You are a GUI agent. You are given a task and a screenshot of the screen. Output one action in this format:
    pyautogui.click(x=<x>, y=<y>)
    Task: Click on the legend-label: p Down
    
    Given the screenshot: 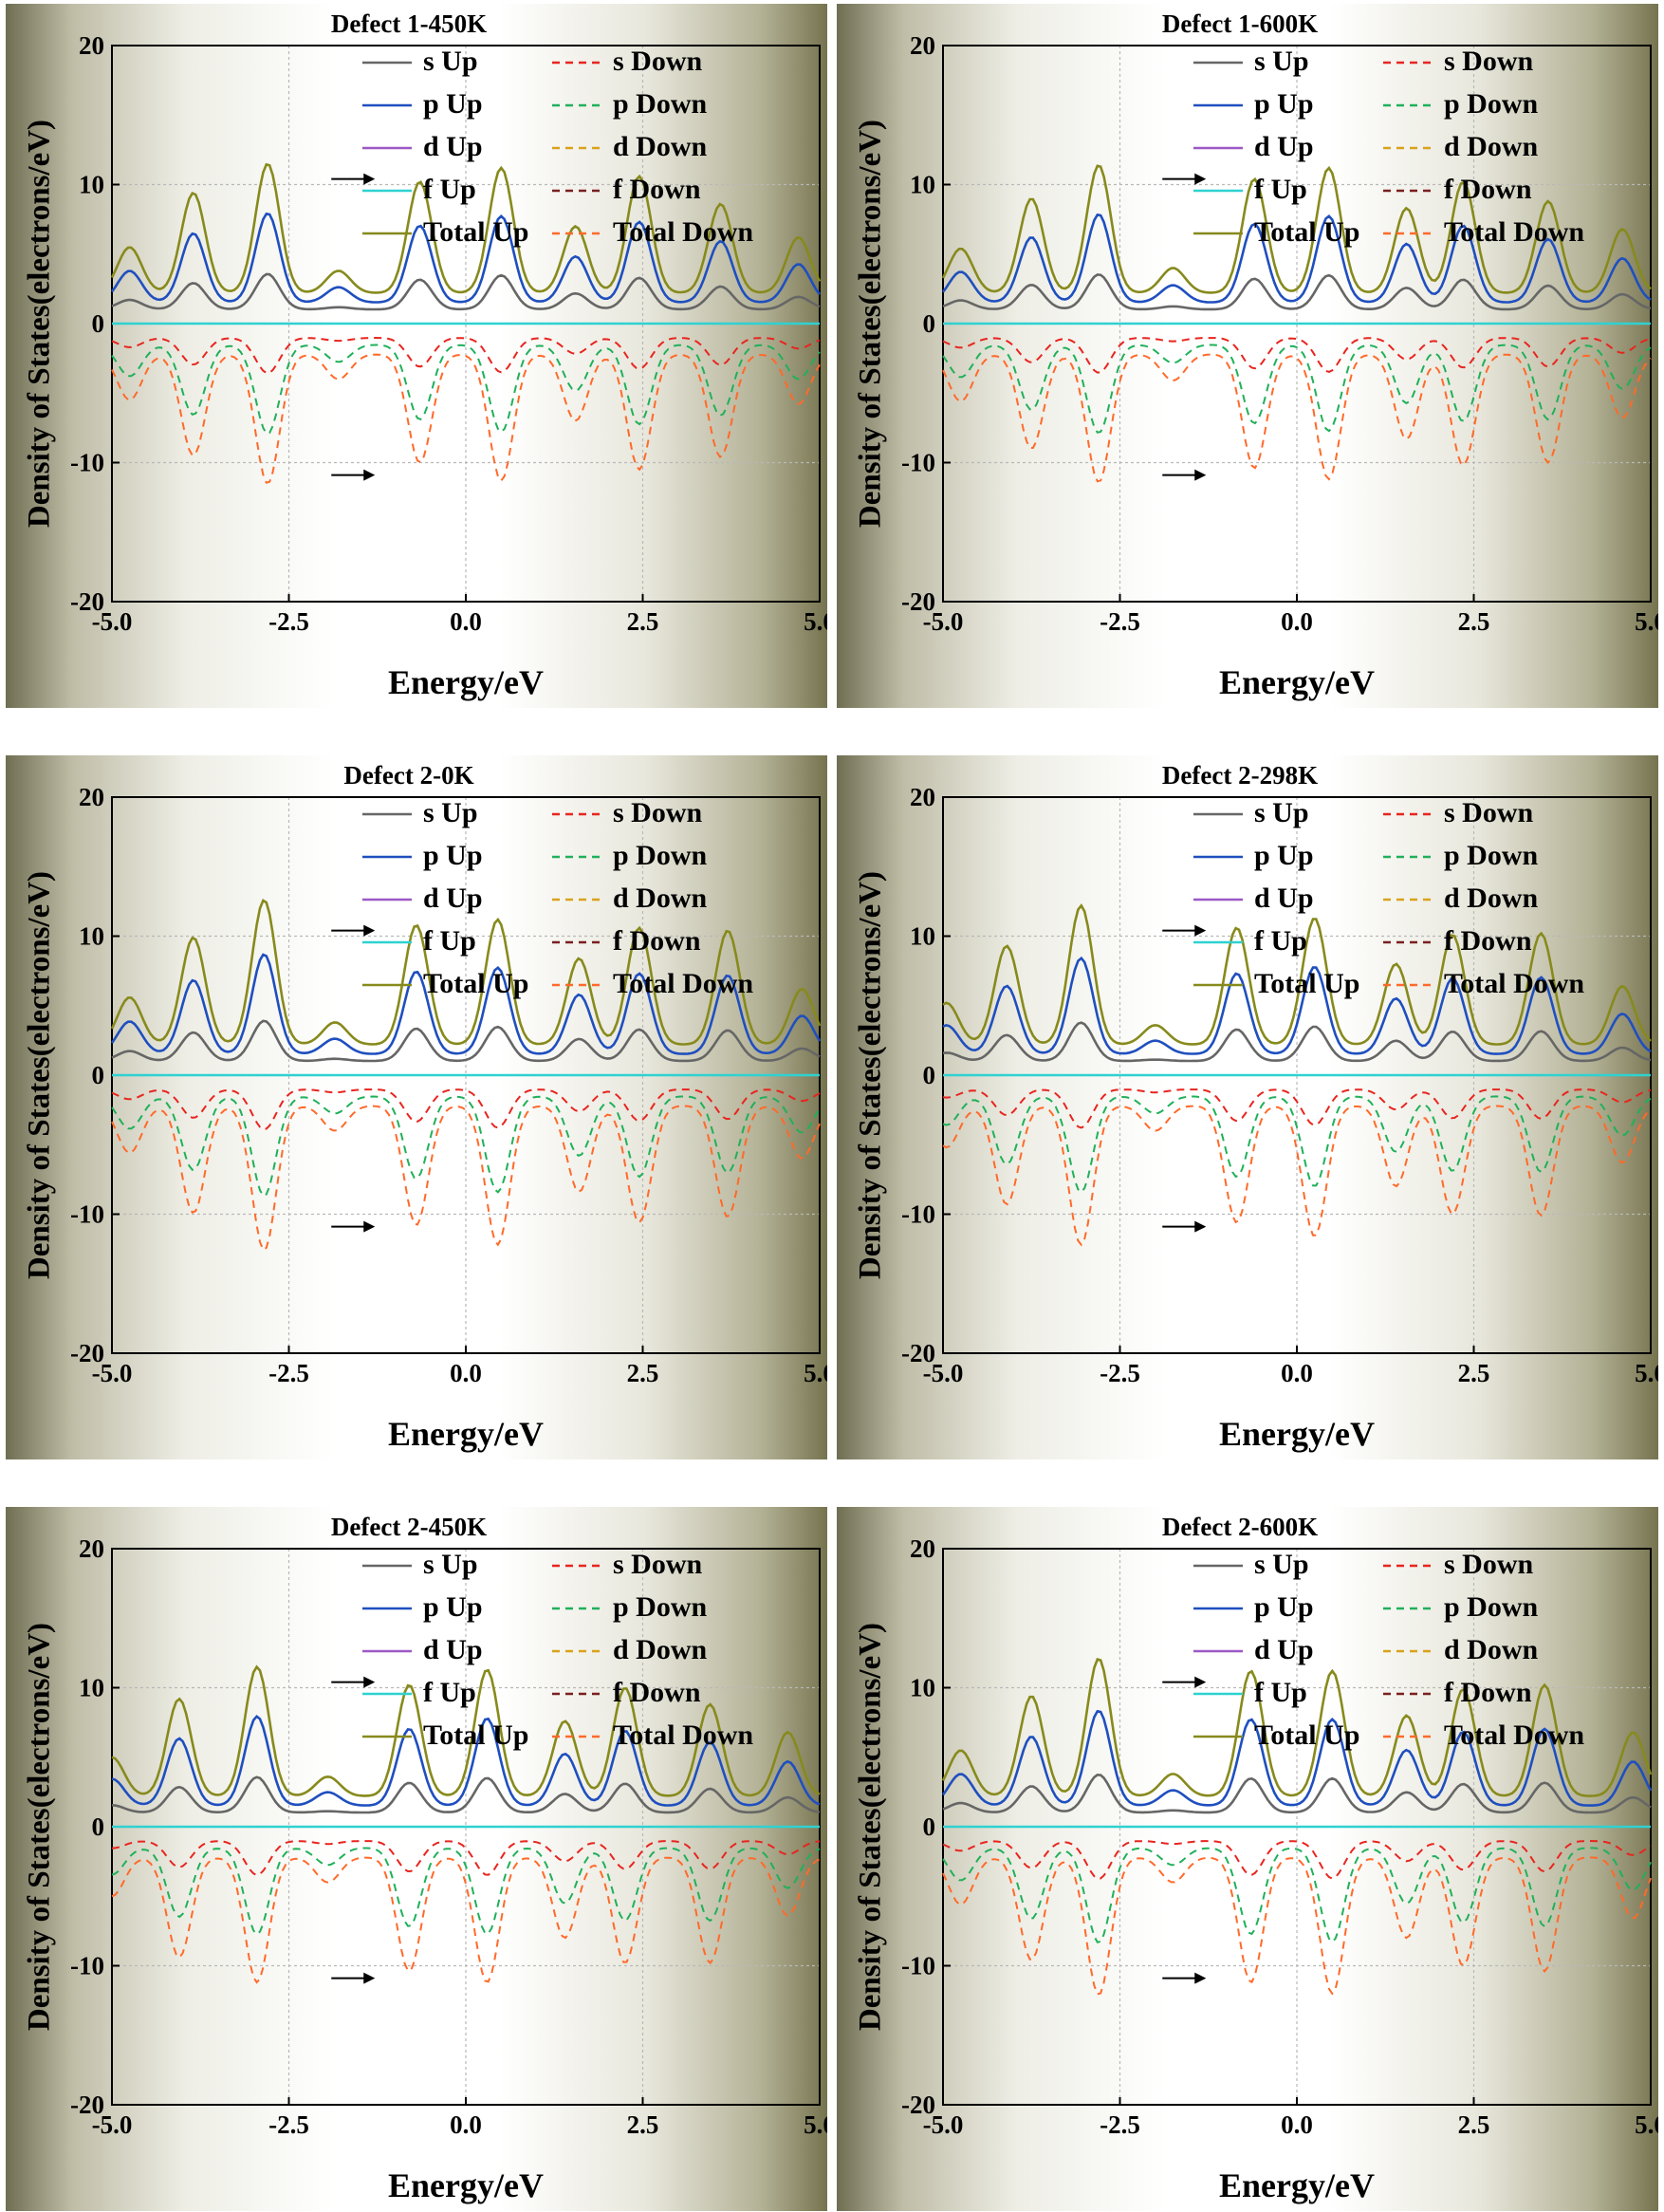 What is the action you would take?
    pyautogui.click(x=1492, y=856)
    